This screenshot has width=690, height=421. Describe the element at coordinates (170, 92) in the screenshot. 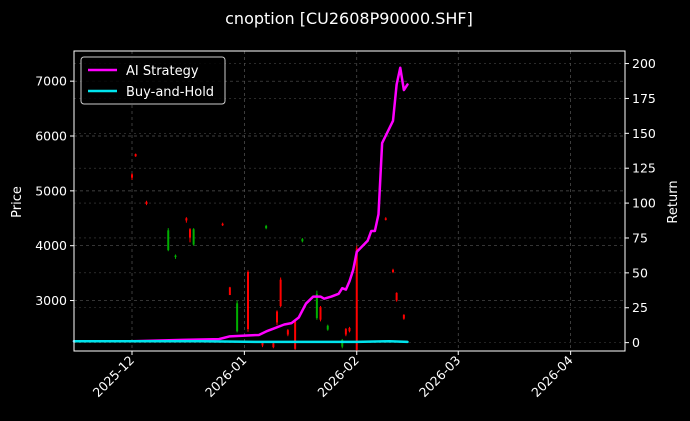

I see `legend-label-buy-and-hold: Buy-and-Hold` at that location.